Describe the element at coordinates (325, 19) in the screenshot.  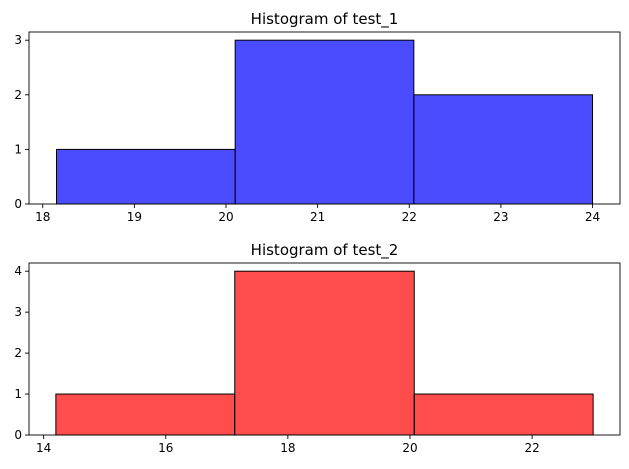
I see `chart-title: Histogram of test_1` at that location.